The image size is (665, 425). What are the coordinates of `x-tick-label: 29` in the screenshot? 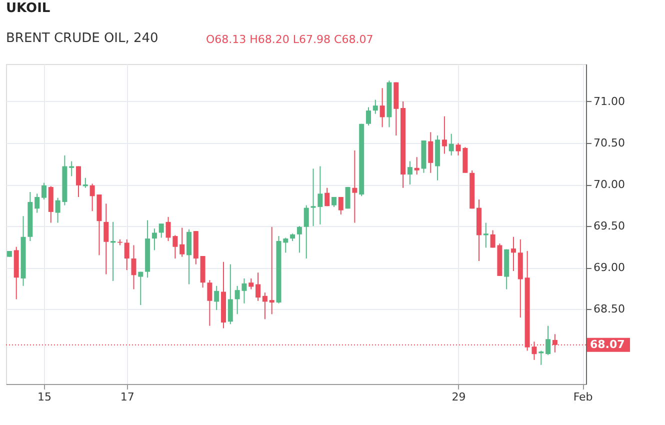 It's located at (459, 397).